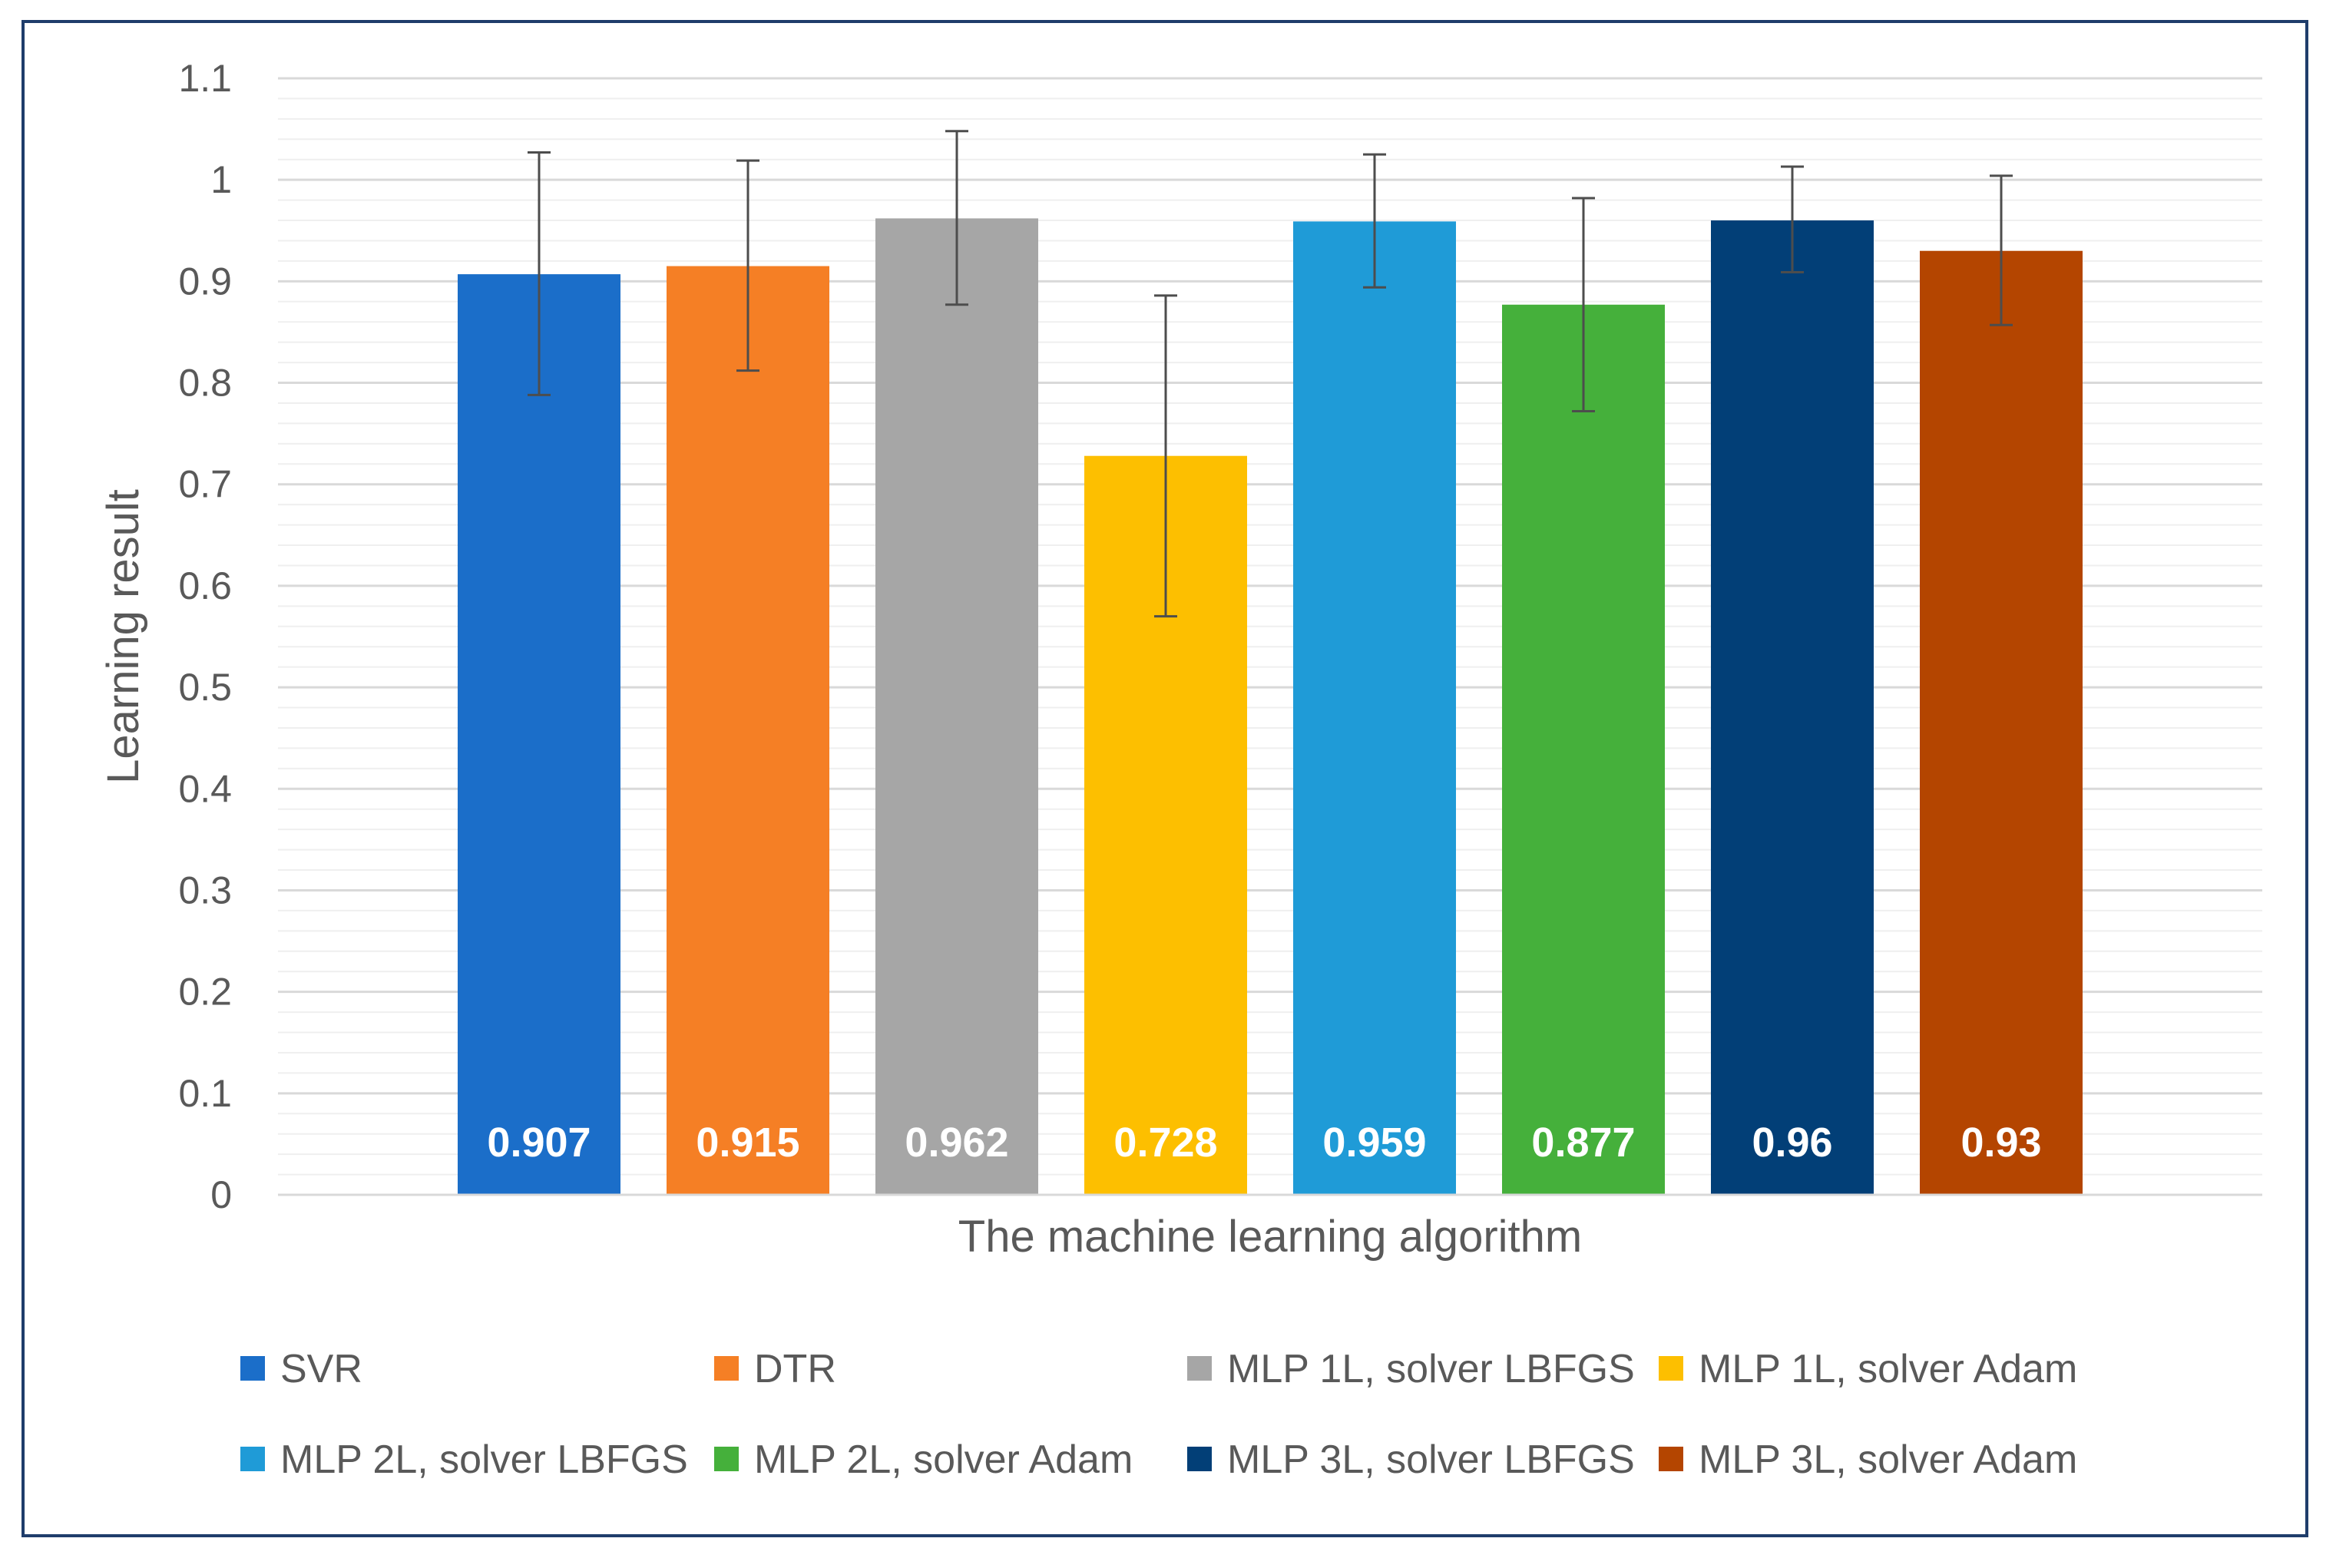 The height and width of the screenshot is (1568, 2336). What do you see at coordinates (205, 79) in the screenshot?
I see `y-tick-label: 1.1` at bounding box center [205, 79].